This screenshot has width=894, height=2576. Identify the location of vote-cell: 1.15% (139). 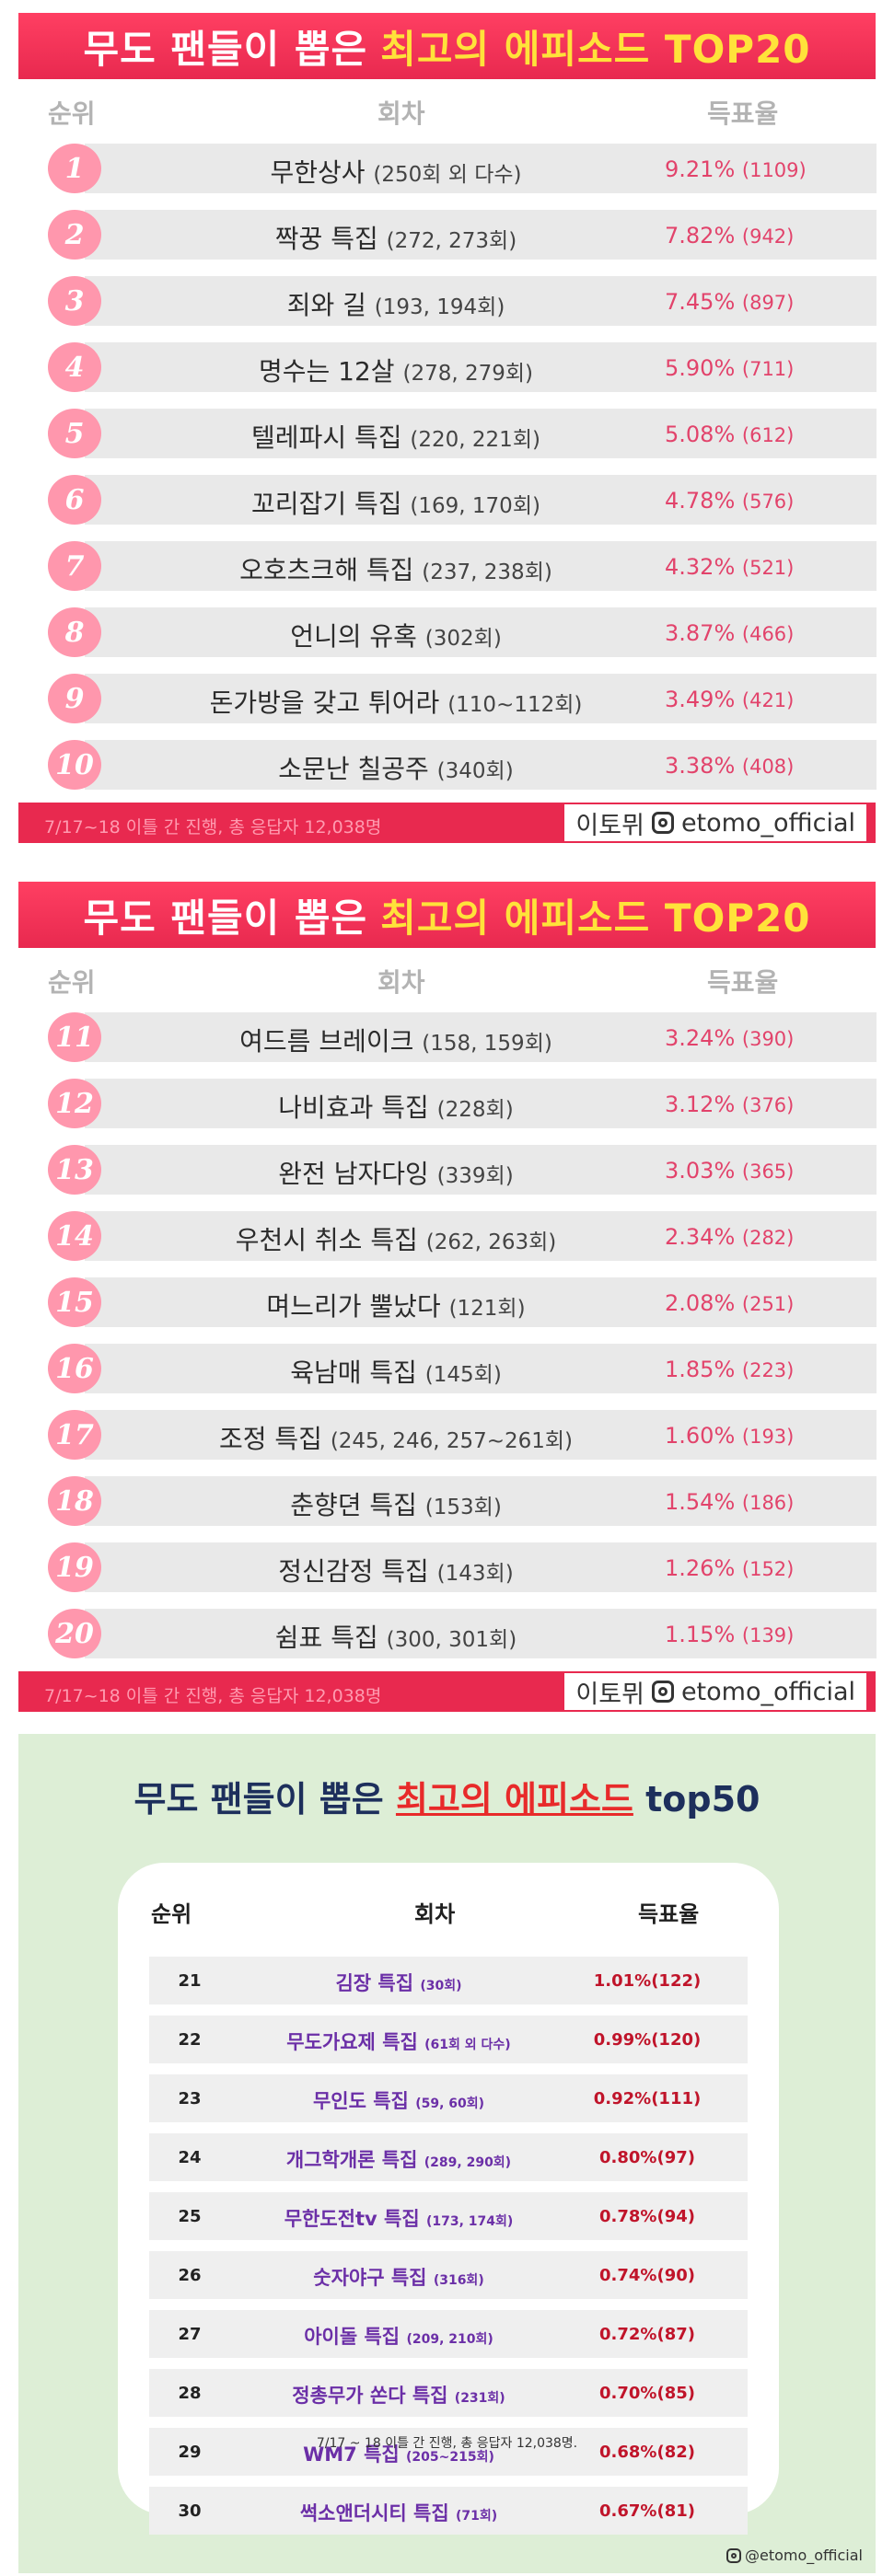
(729, 1634).